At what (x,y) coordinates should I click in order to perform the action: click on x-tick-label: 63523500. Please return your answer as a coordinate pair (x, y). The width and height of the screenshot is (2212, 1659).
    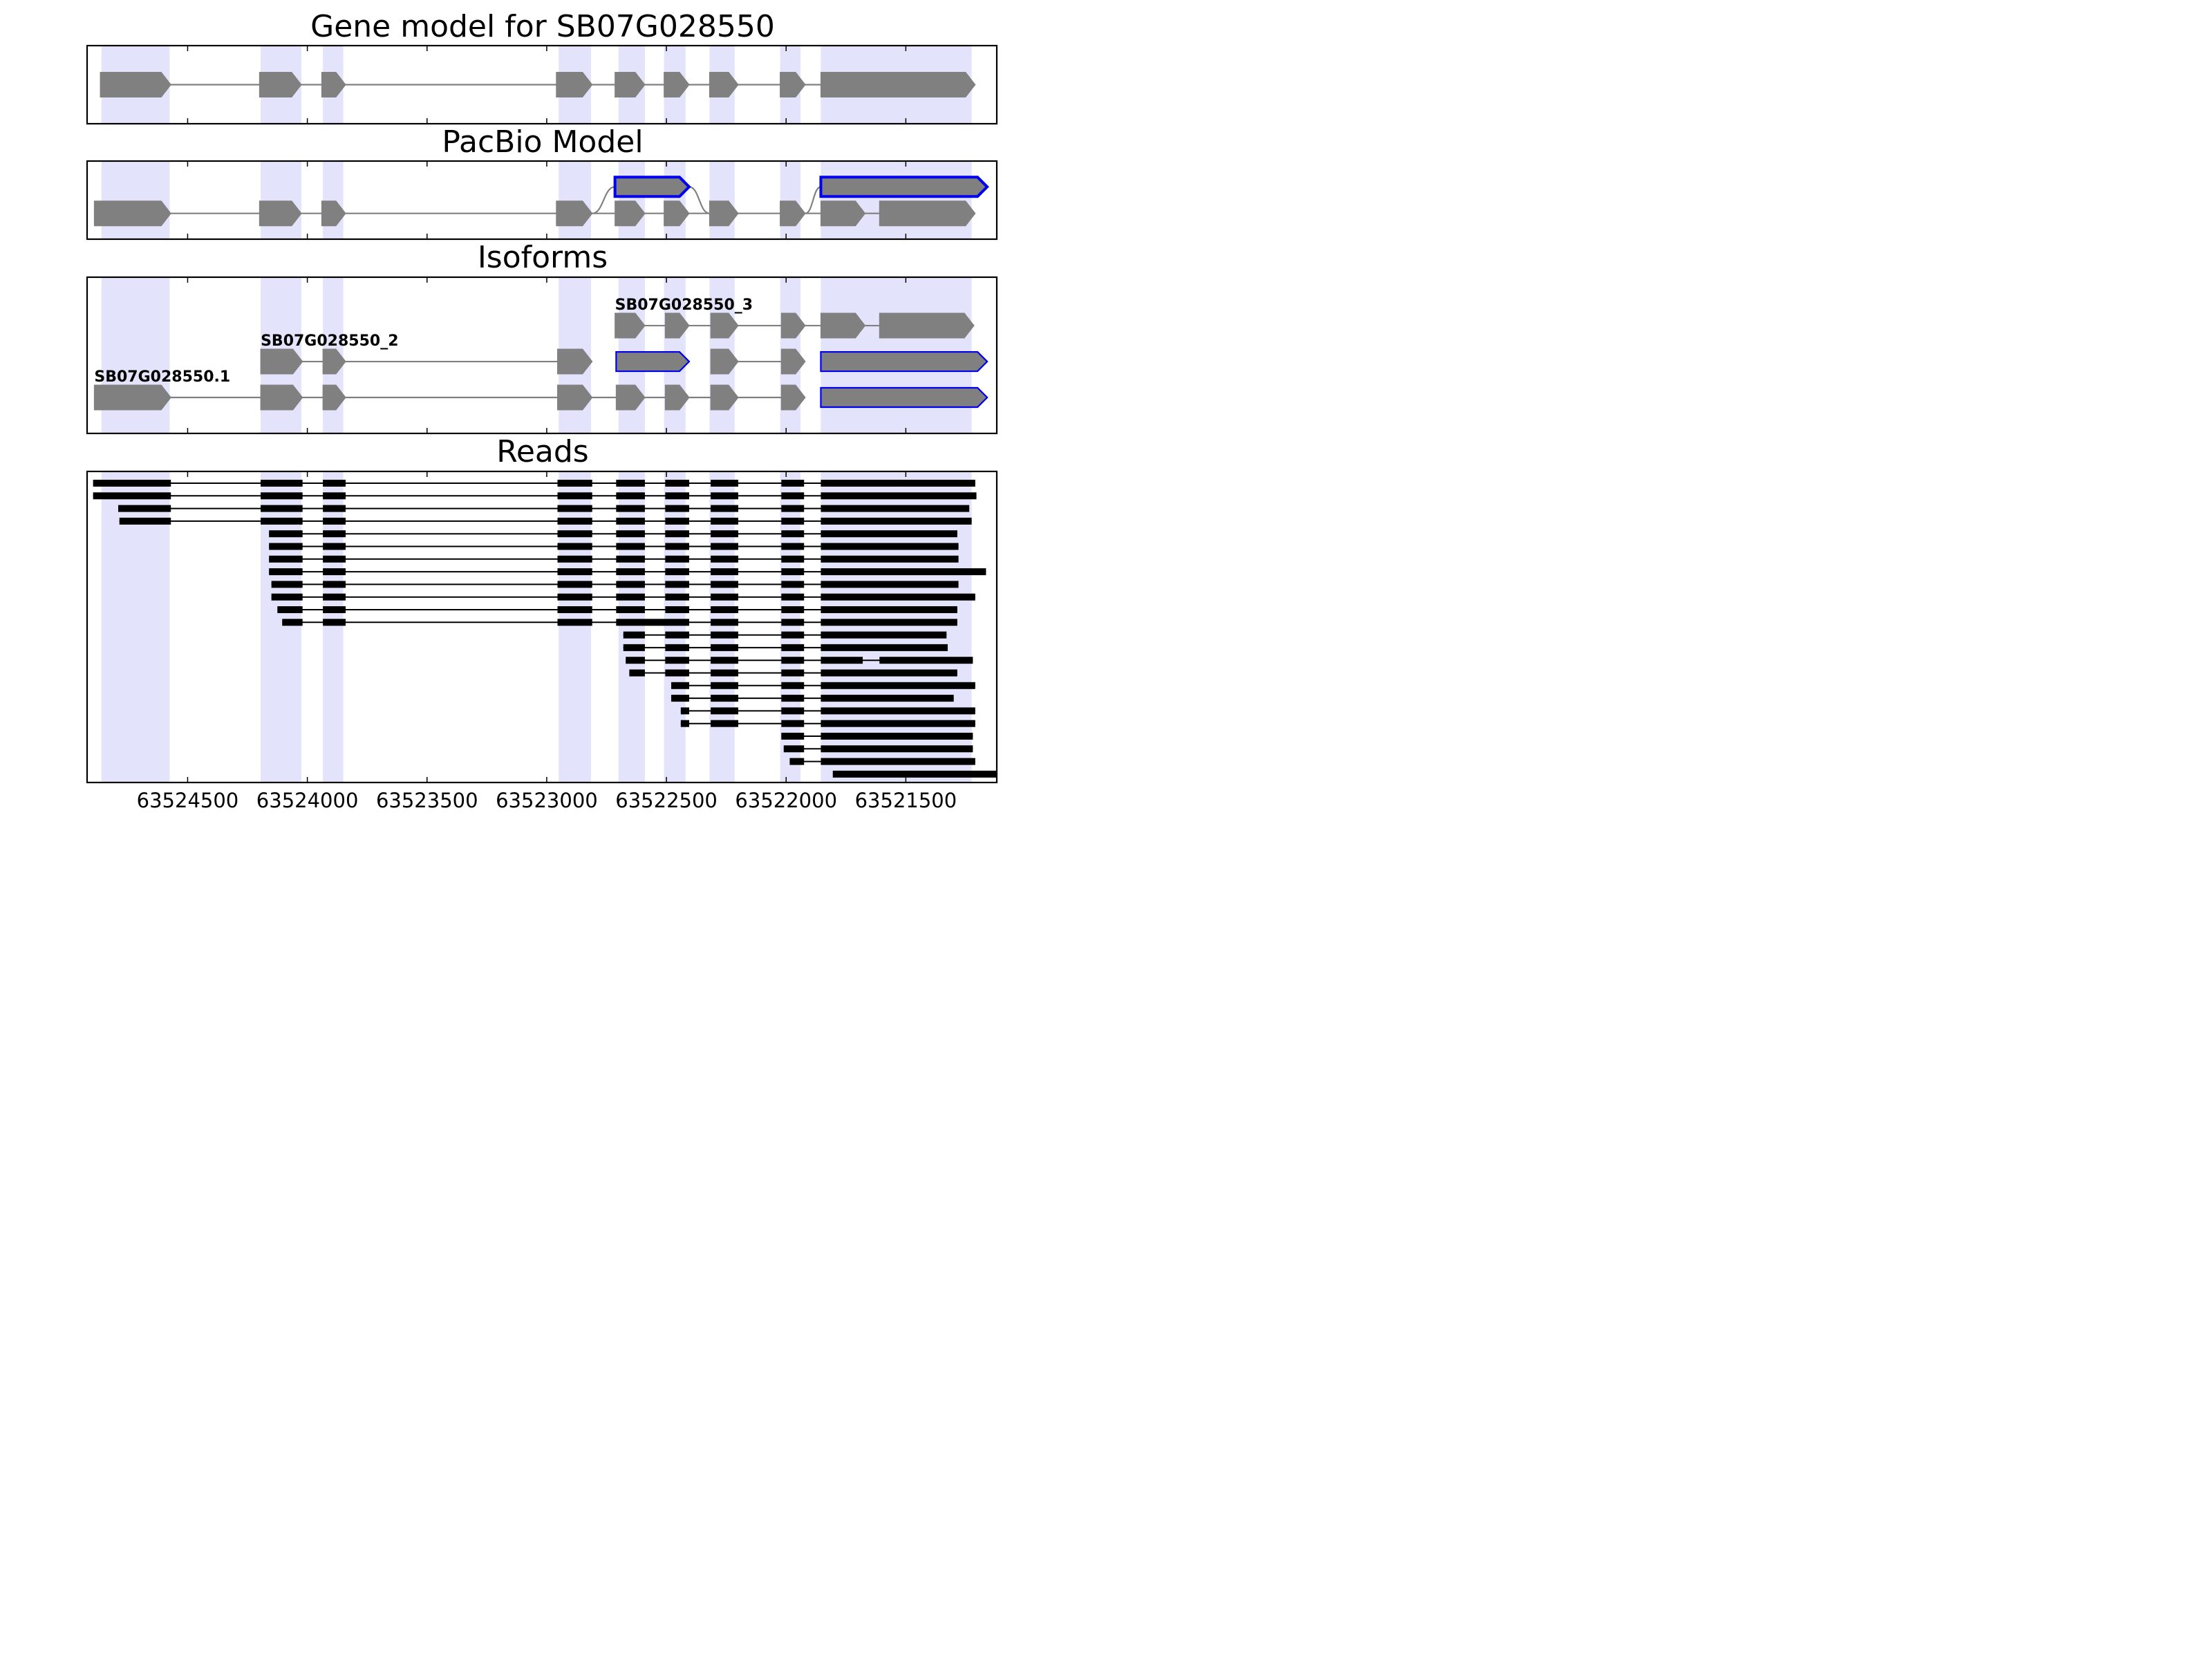
    Looking at the image, I should click on (427, 800).